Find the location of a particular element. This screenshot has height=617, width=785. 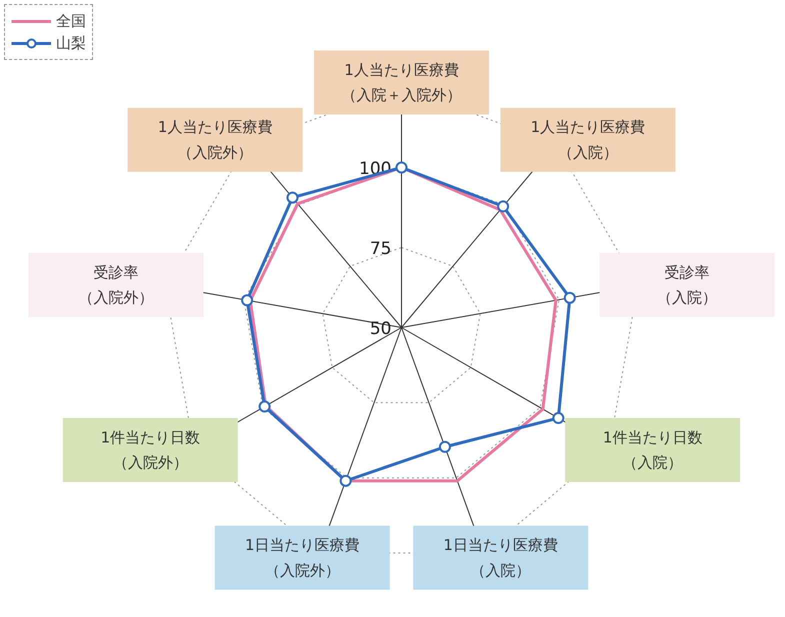

spoke-label: 1人当たり医療費（入院） is located at coordinates (588, 140).